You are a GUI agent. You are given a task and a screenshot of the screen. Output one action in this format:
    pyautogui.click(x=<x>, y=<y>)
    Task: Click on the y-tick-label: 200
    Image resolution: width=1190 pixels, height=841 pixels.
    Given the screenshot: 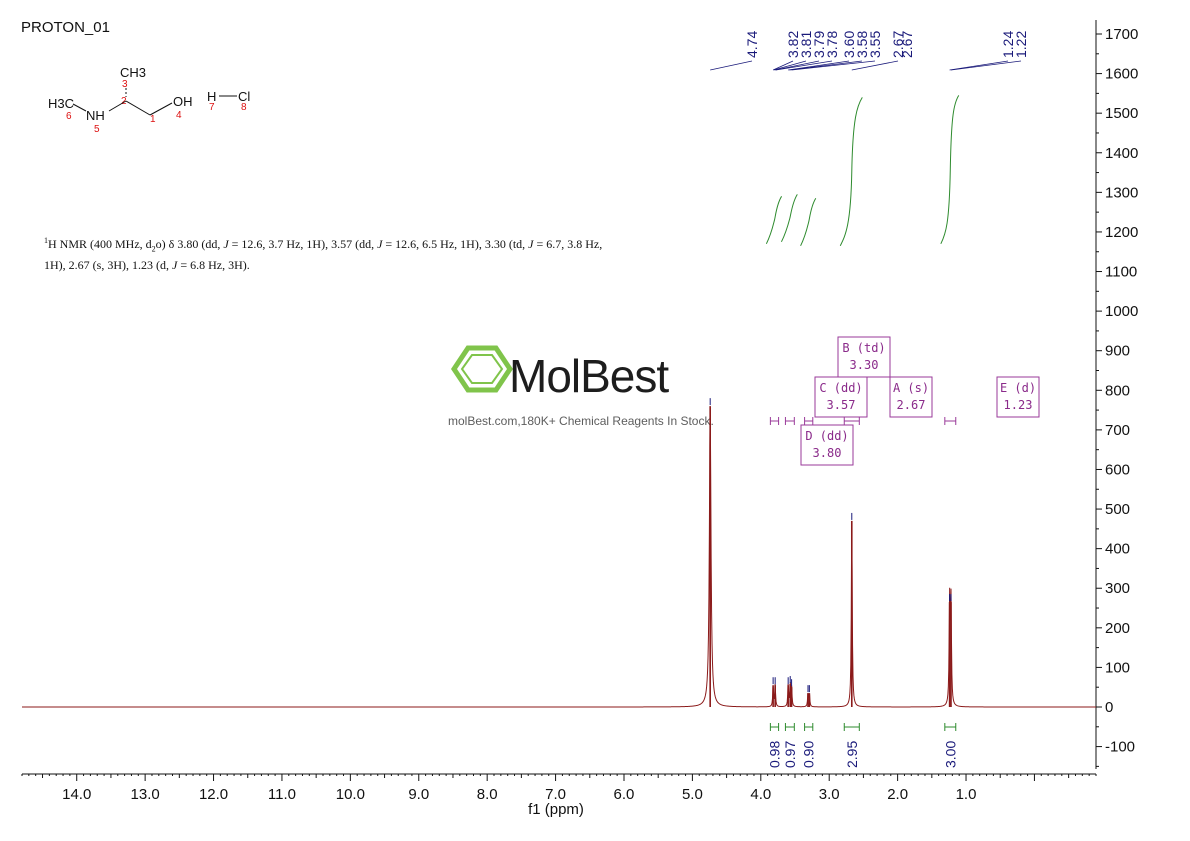 What is the action you would take?
    pyautogui.click(x=1117, y=628)
    